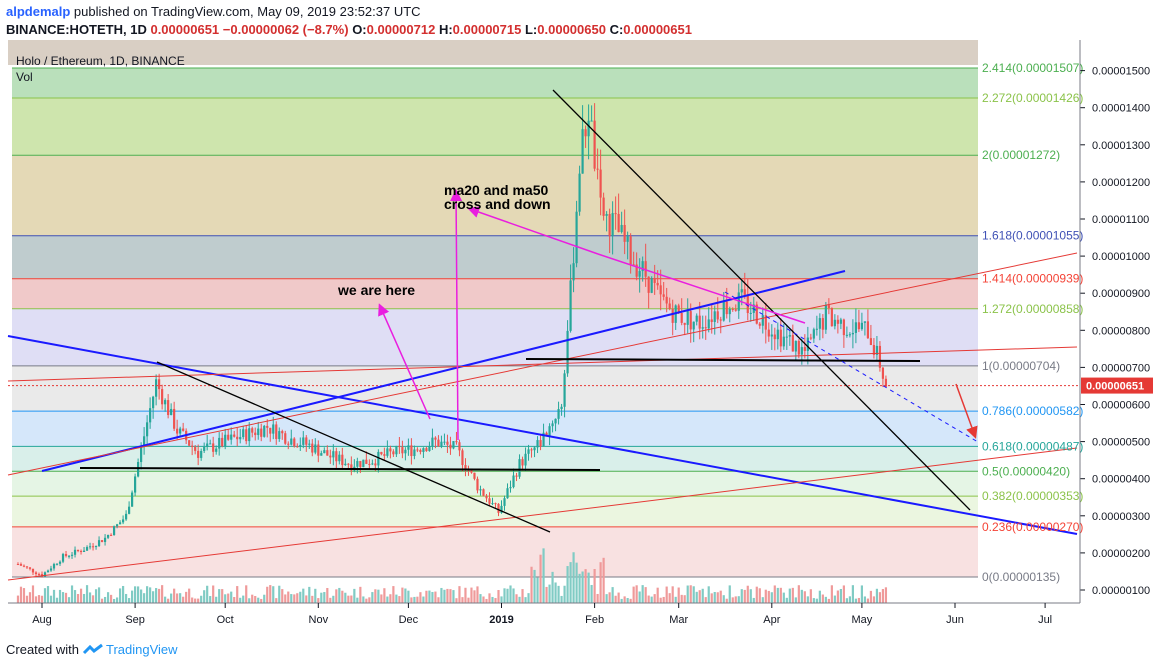 This screenshot has height=667, width=1157. What do you see at coordinates (135, 620) in the screenshot?
I see `x-tick-label-1: Sep` at bounding box center [135, 620].